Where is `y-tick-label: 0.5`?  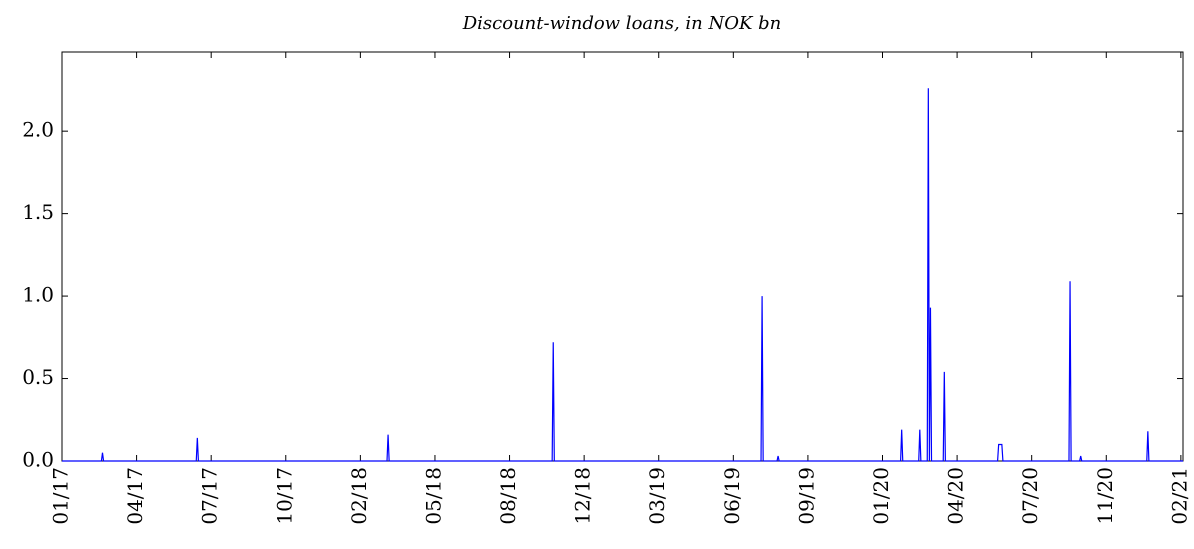 y-tick-label: 0.5 is located at coordinates (38, 377).